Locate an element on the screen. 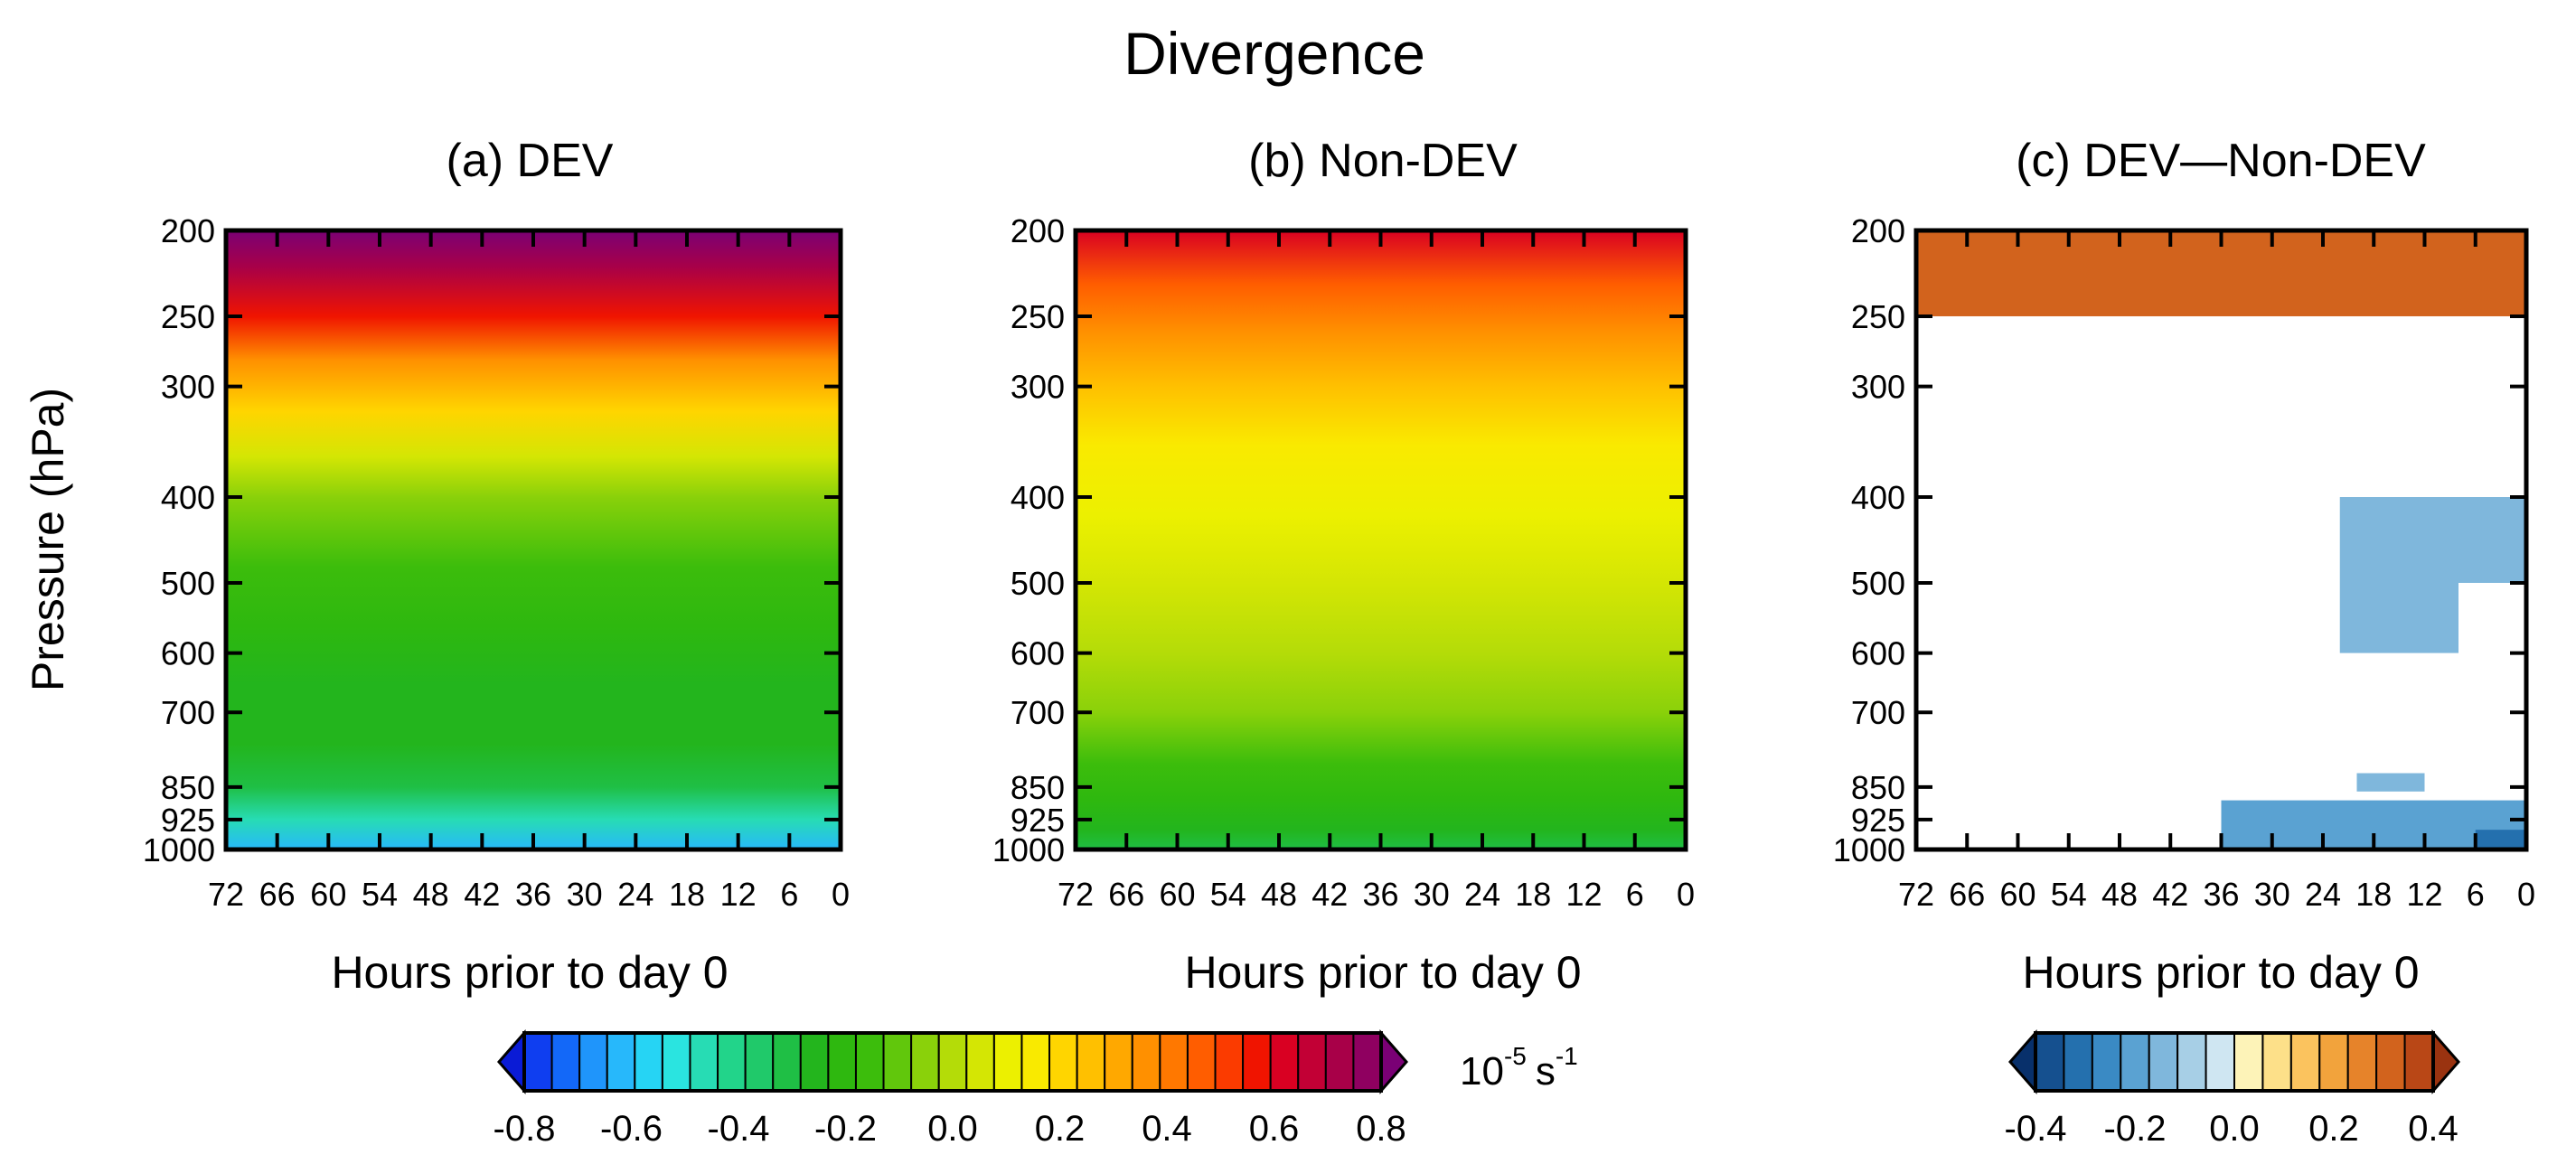 The height and width of the screenshot is (1164, 2576). region-low-negative-c is located at coordinates (2501, 840).